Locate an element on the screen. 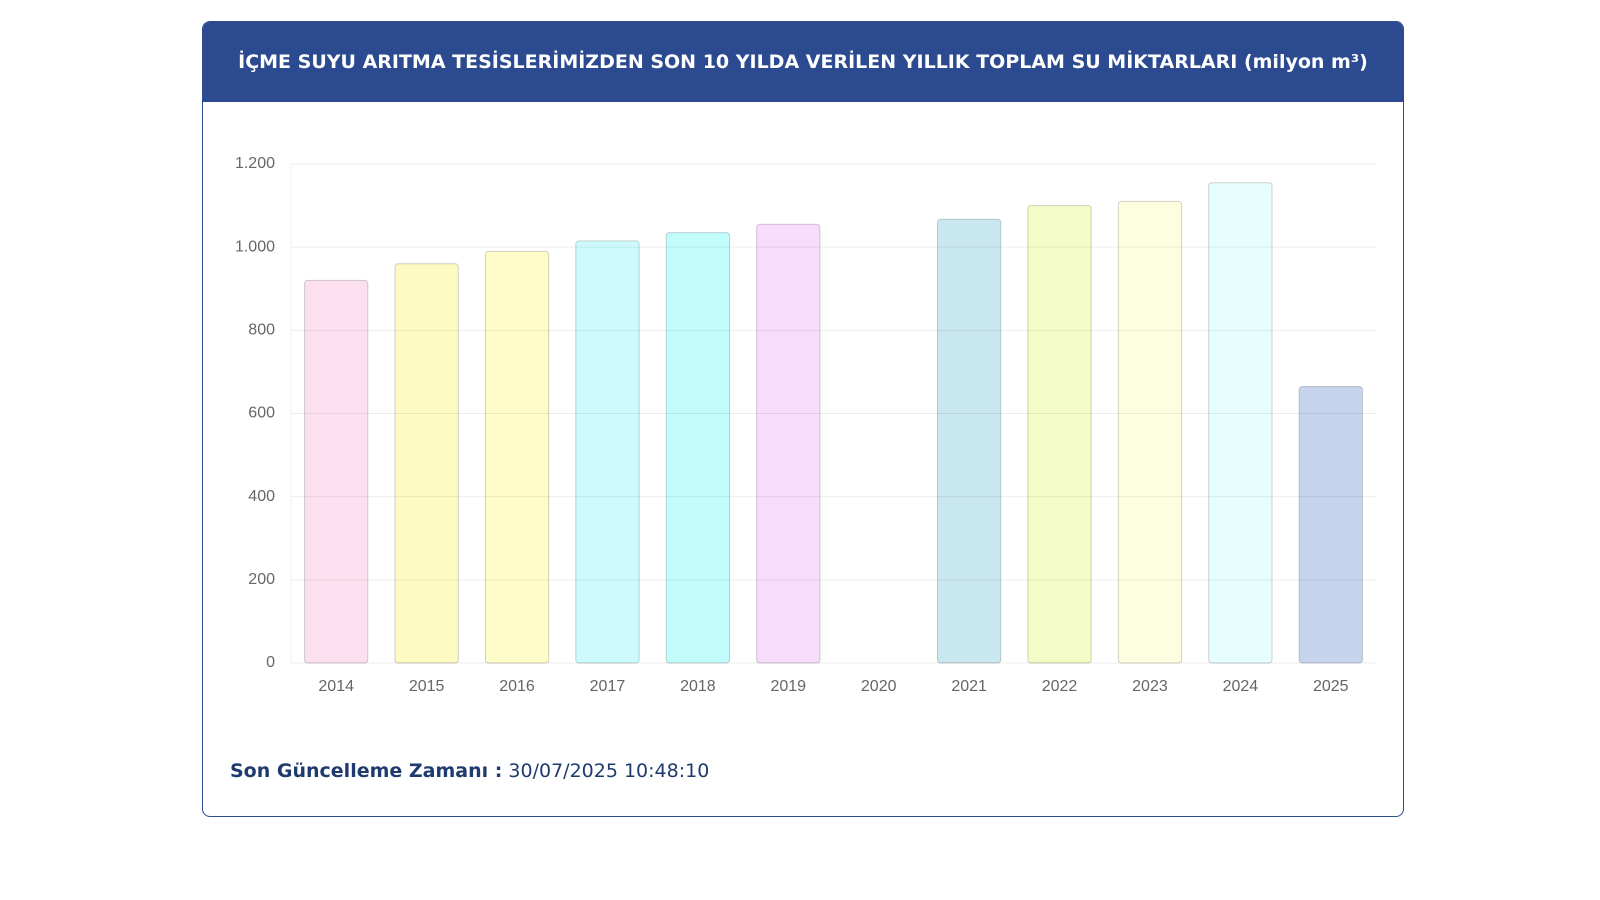 This screenshot has height=900, width=1600. y-tick-label: 1.000 is located at coordinates (255, 246).